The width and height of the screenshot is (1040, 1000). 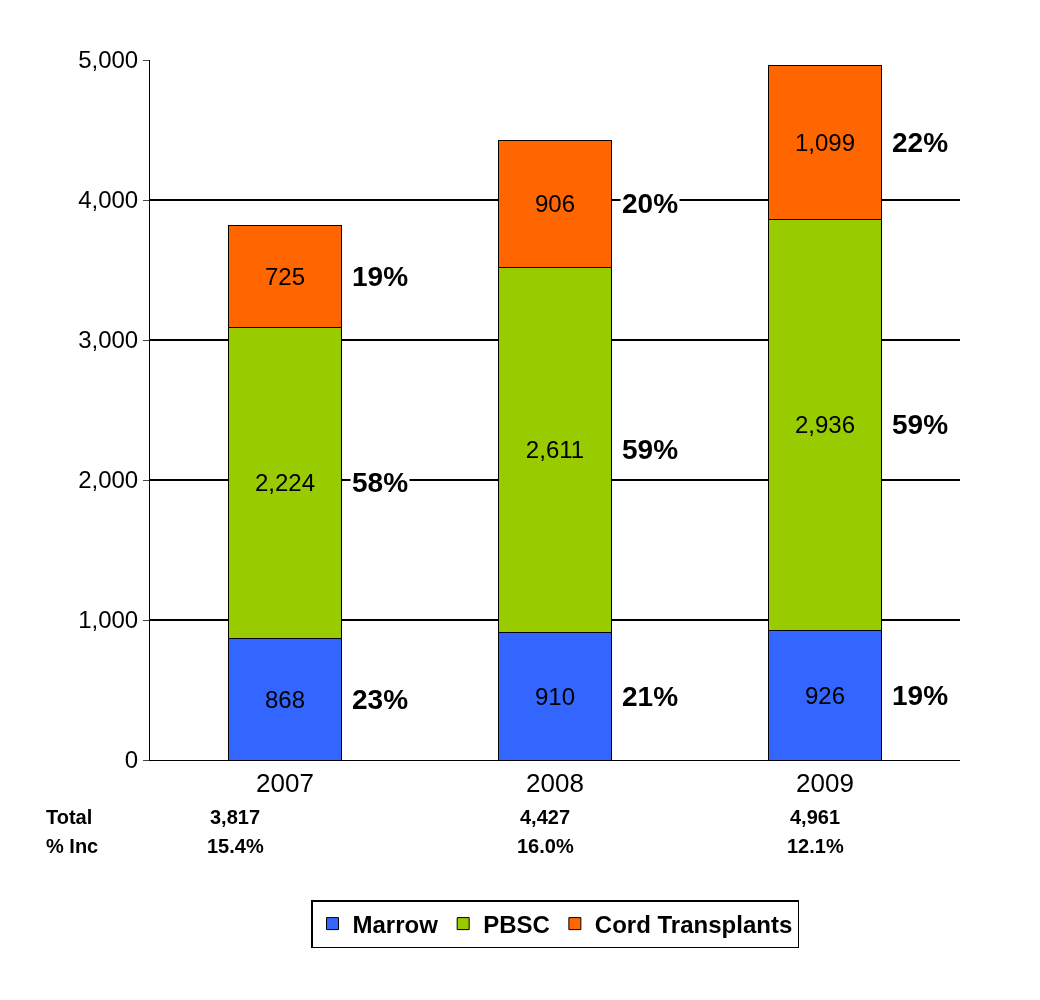 What do you see at coordinates (516, 924) in the screenshot?
I see `legend-label: PBSC` at bounding box center [516, 924].